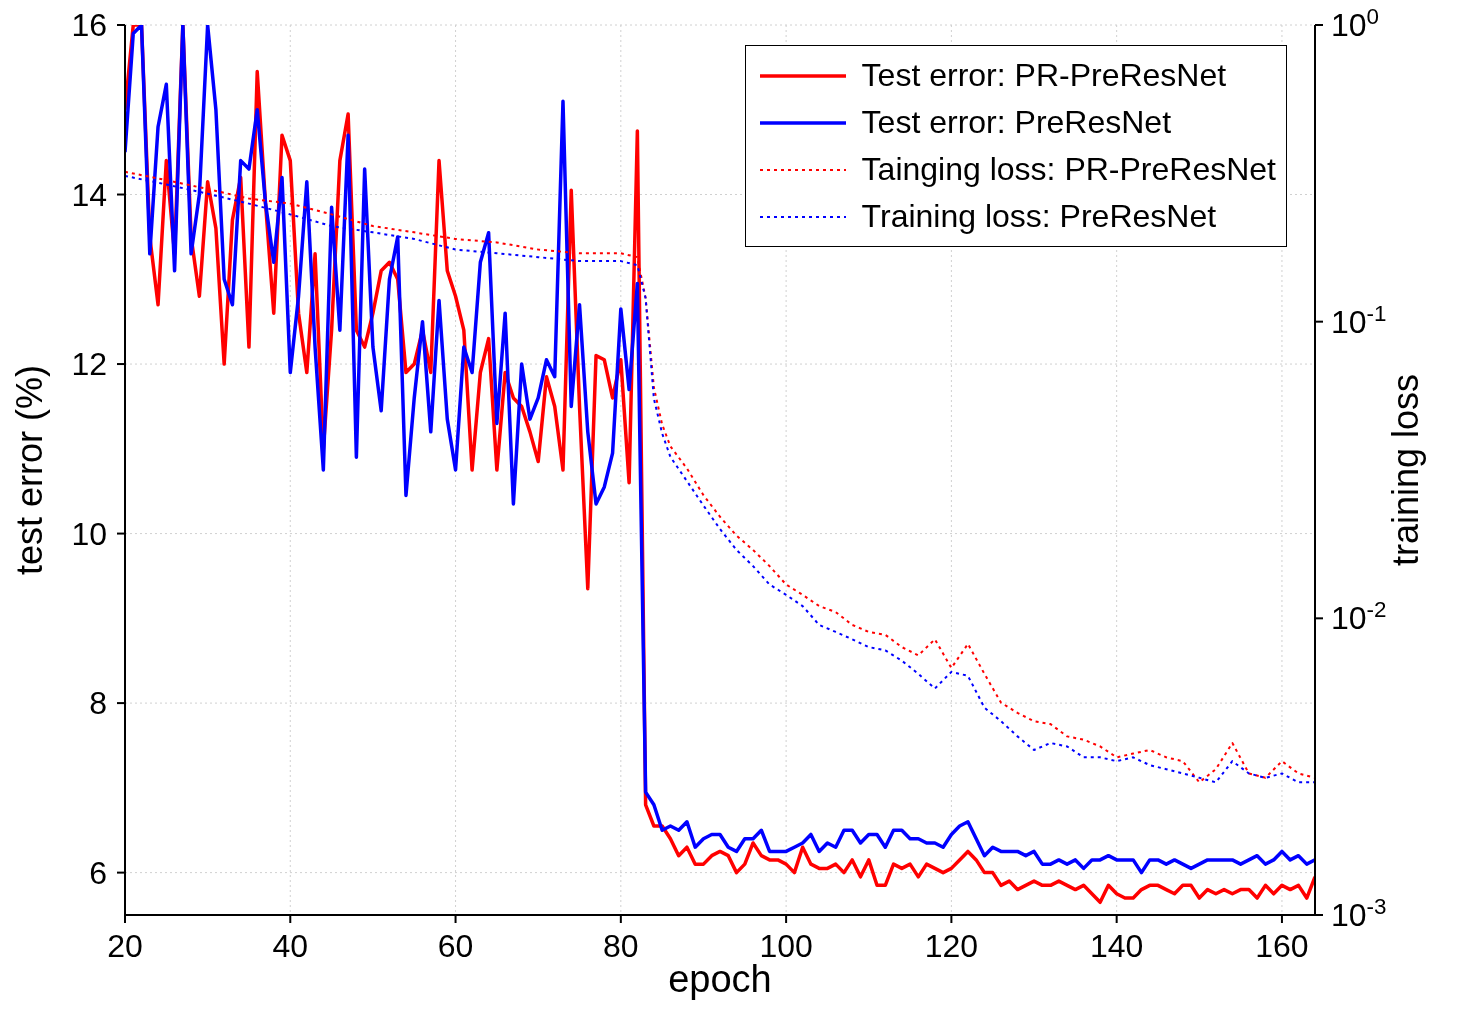  I want to click on legend-label: Tainging loss: PR-PreResNet, so click(1068, 169).